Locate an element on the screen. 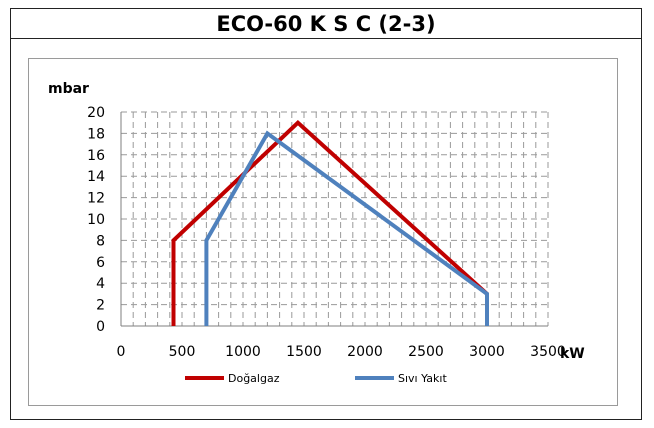 The image size is (654, 428). chart-title: ECO-60 K S C (2-3) is located at coordinates (326, 24).